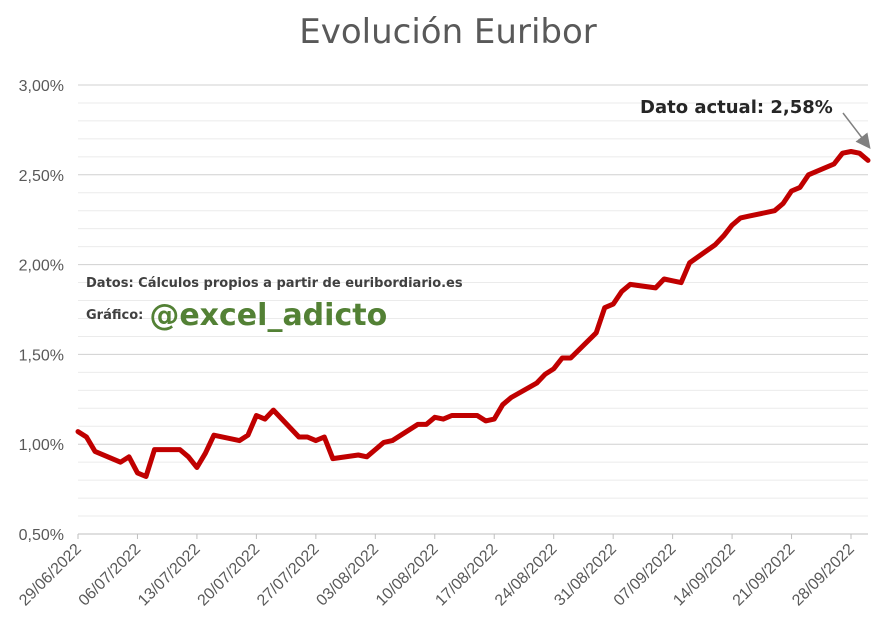 The height and width of the screenshot is (623, 896). Describe the element at coordinates (288, 575) in the screenshot. I see `x-tick-label: 27/07/2022` at that location.